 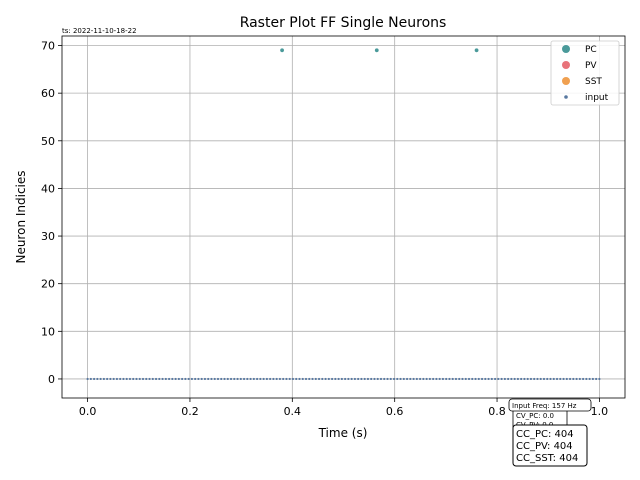 What do you see at coordinates (497, 411) in the screenshot?
I see `x-tick-label: 0.8` at bounding box center [497, 411].